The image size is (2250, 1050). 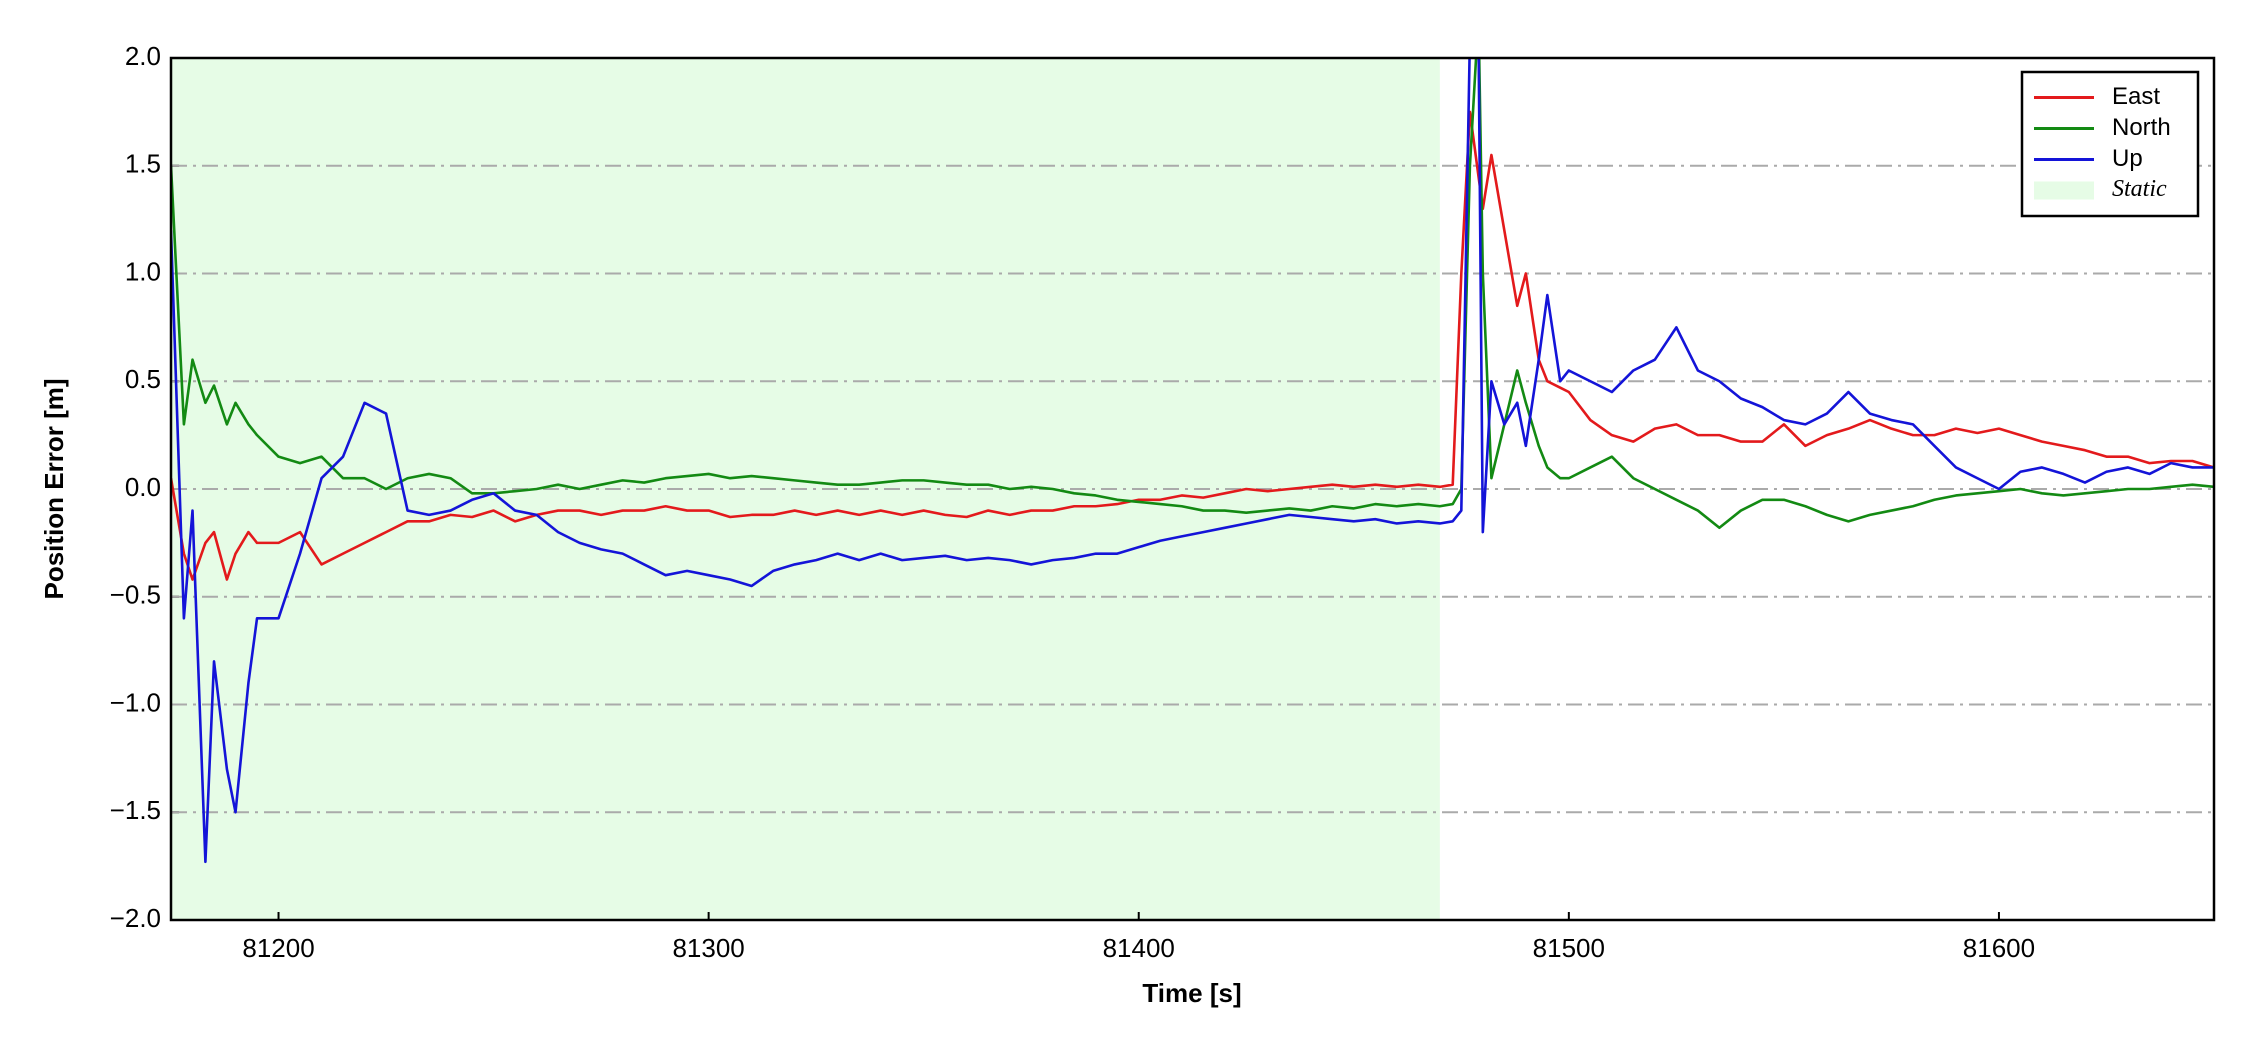 I want to click on y-tick-label: 2.0, so click(x=143, y=56).